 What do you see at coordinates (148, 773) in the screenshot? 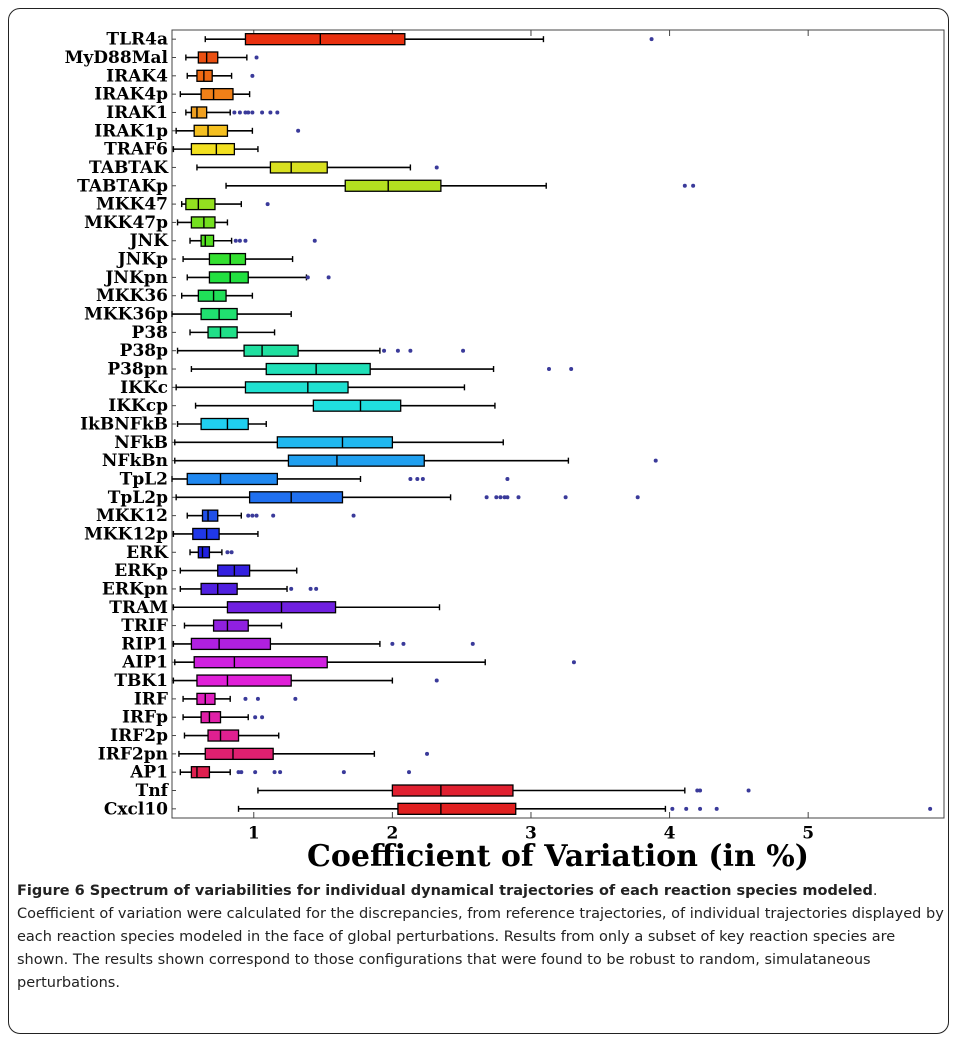
I see `y-tick-label: AP1` at bounding box center [148, 773].